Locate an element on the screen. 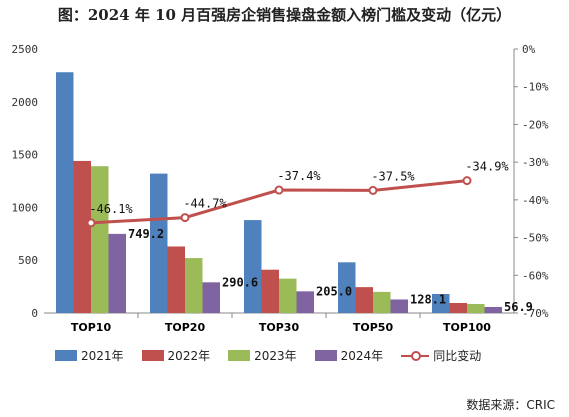 The height and width of the screenshot is (417, 569). y2-tick-label: -40% is located at coordinates (535, 200).